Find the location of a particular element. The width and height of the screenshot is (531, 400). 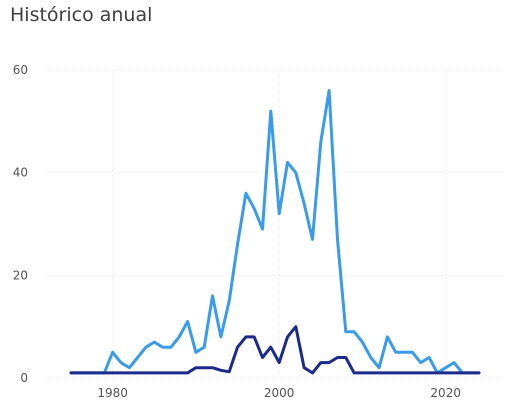

x-tick-label: 2000 is located at coordinates (279, 393).